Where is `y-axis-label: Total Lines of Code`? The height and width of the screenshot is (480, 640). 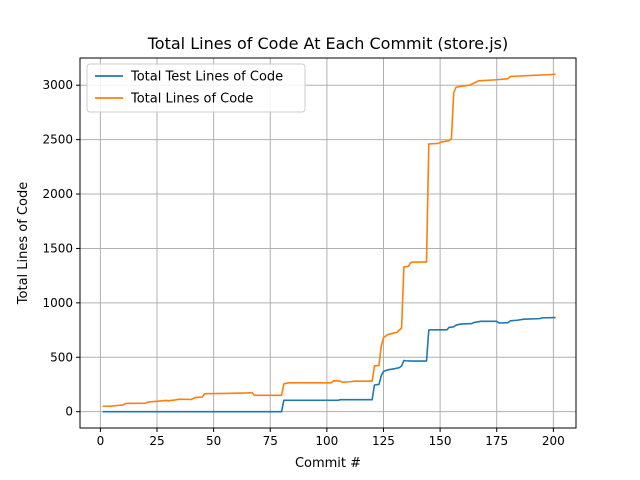
y-axis-label: Total Lines of Code is located at coordinates (23, 243).